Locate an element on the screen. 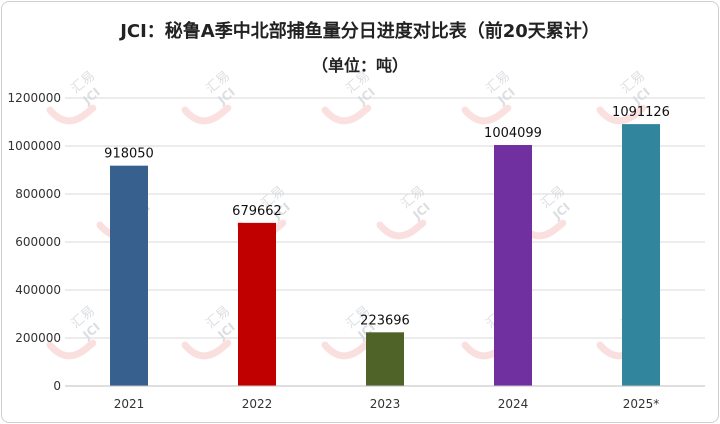 The width and height of the screenshot is (720, 424). x-tick-label: 2022 is located at coordinates (257, 404).